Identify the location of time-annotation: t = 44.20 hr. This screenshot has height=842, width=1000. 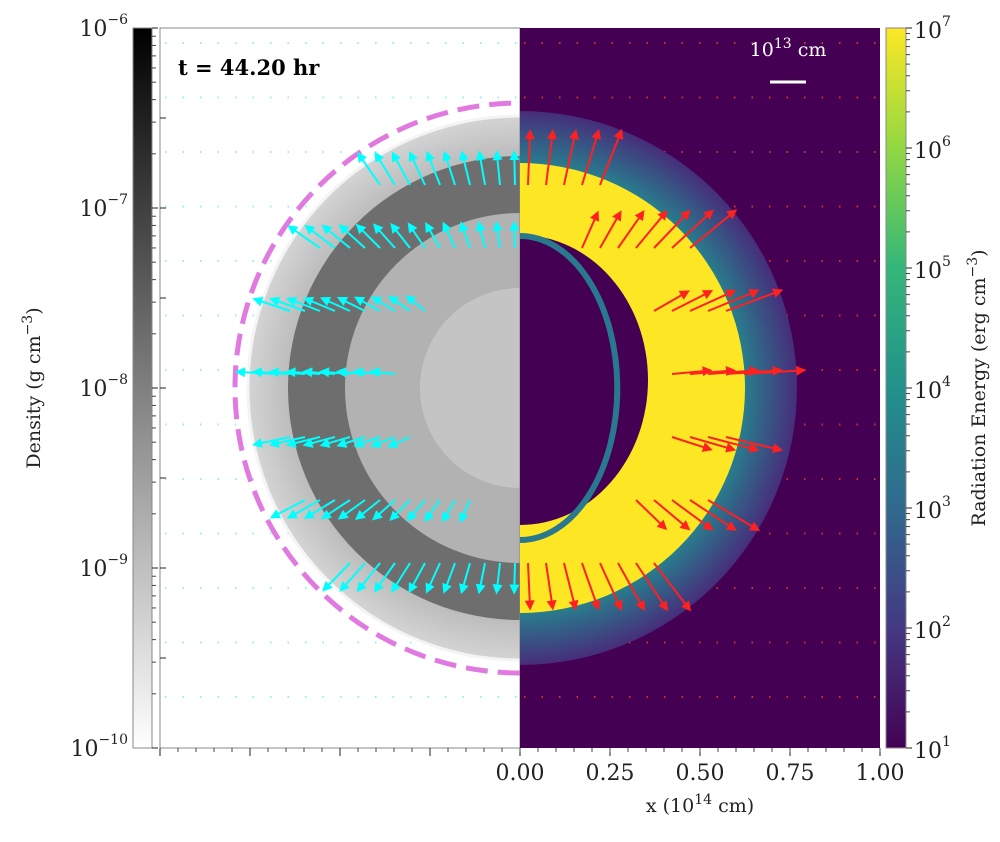
(249, 67).